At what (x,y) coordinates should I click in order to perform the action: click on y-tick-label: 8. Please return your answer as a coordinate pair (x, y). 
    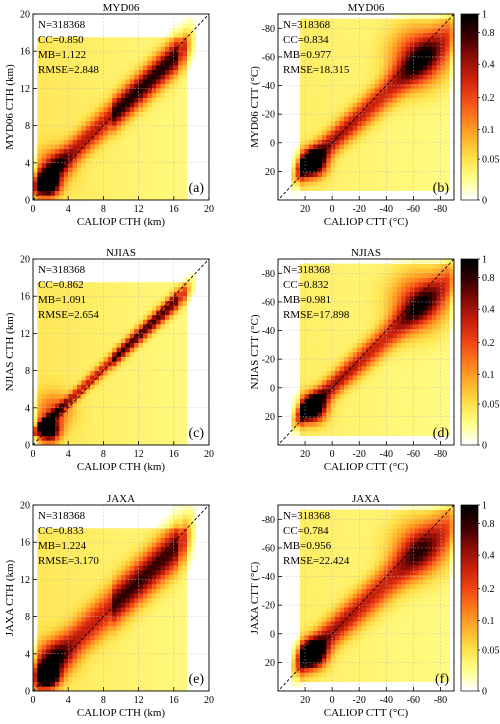
    Looking at the image, I should click on (27, 126).